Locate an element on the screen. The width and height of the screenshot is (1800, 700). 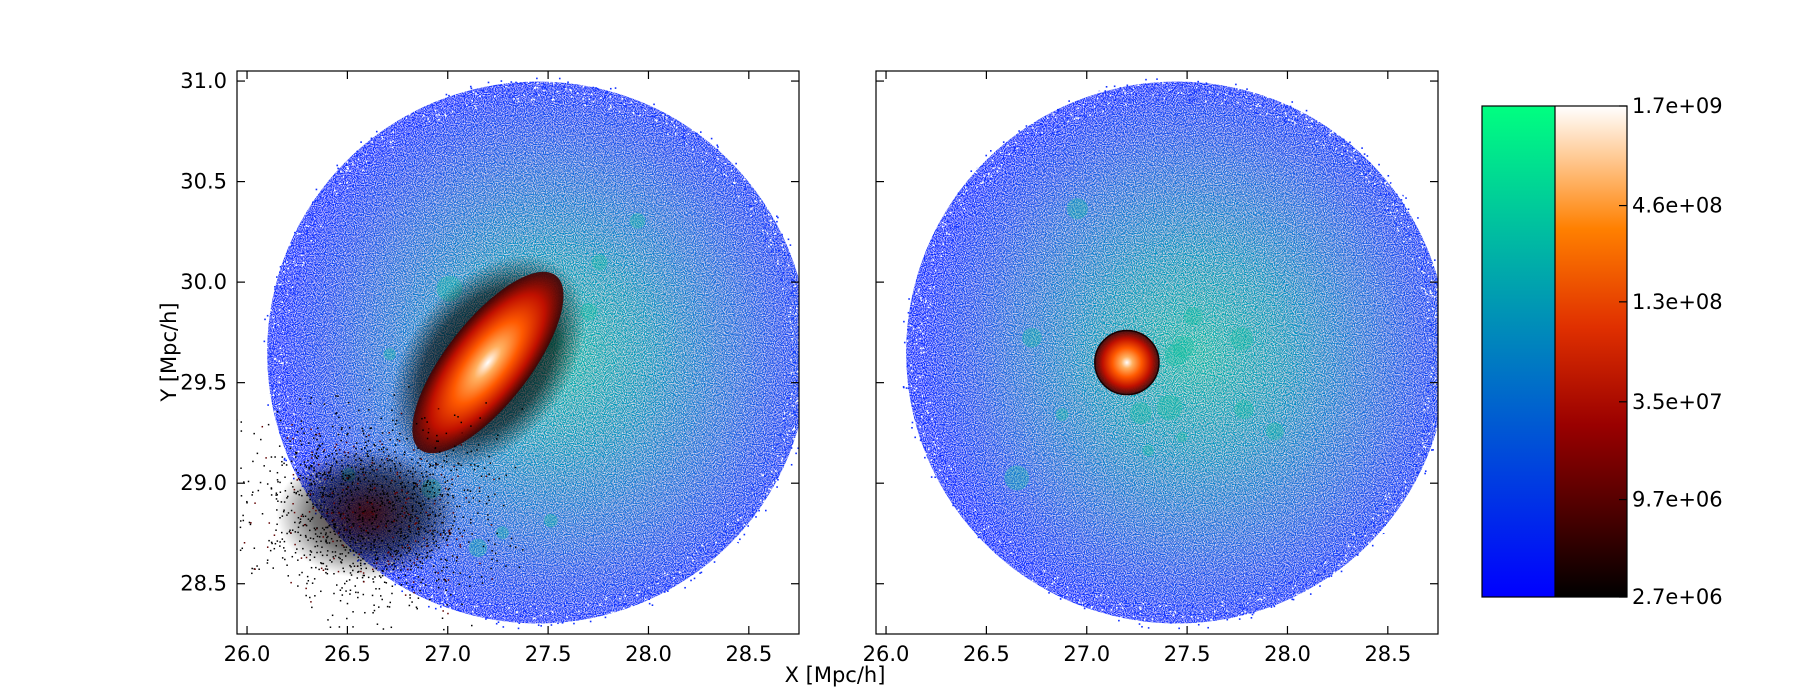
colorbar-tick-label-3: 3.5e+07 is located at coordinates (1677, 402).